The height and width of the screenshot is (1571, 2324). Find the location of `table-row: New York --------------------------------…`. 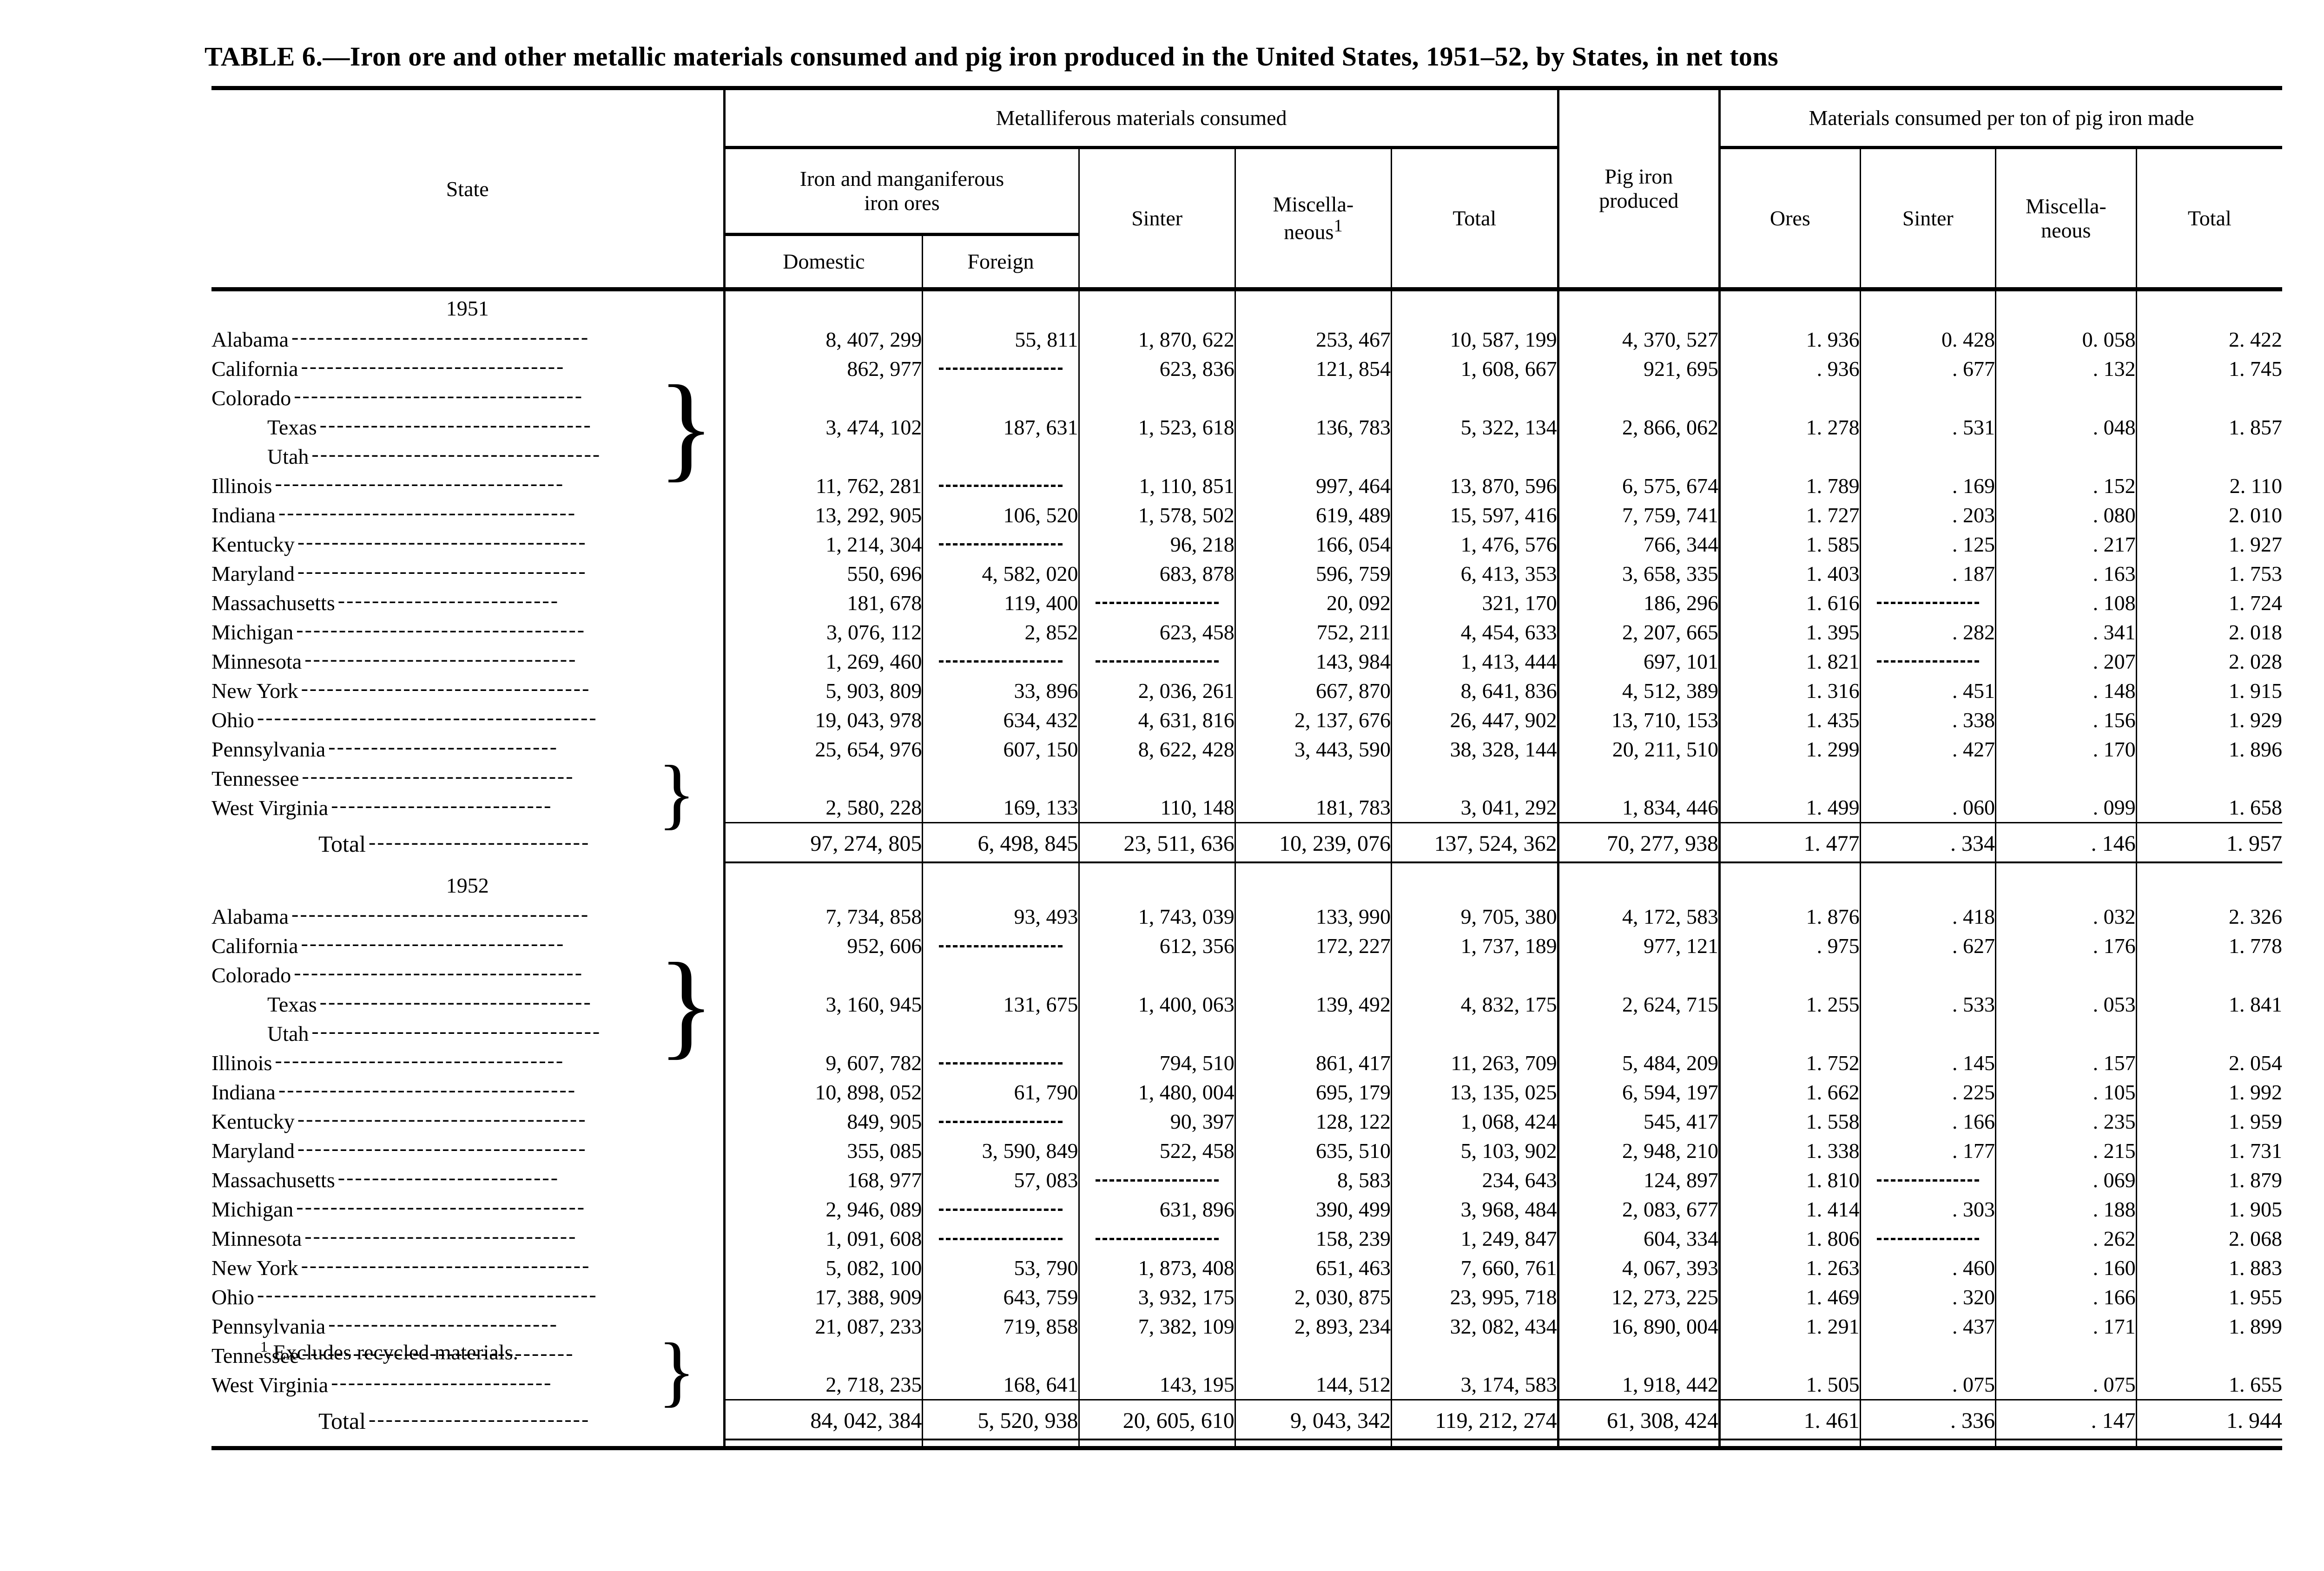

table-row: New York --------------------------------… is located at coordinates (1246, 691).